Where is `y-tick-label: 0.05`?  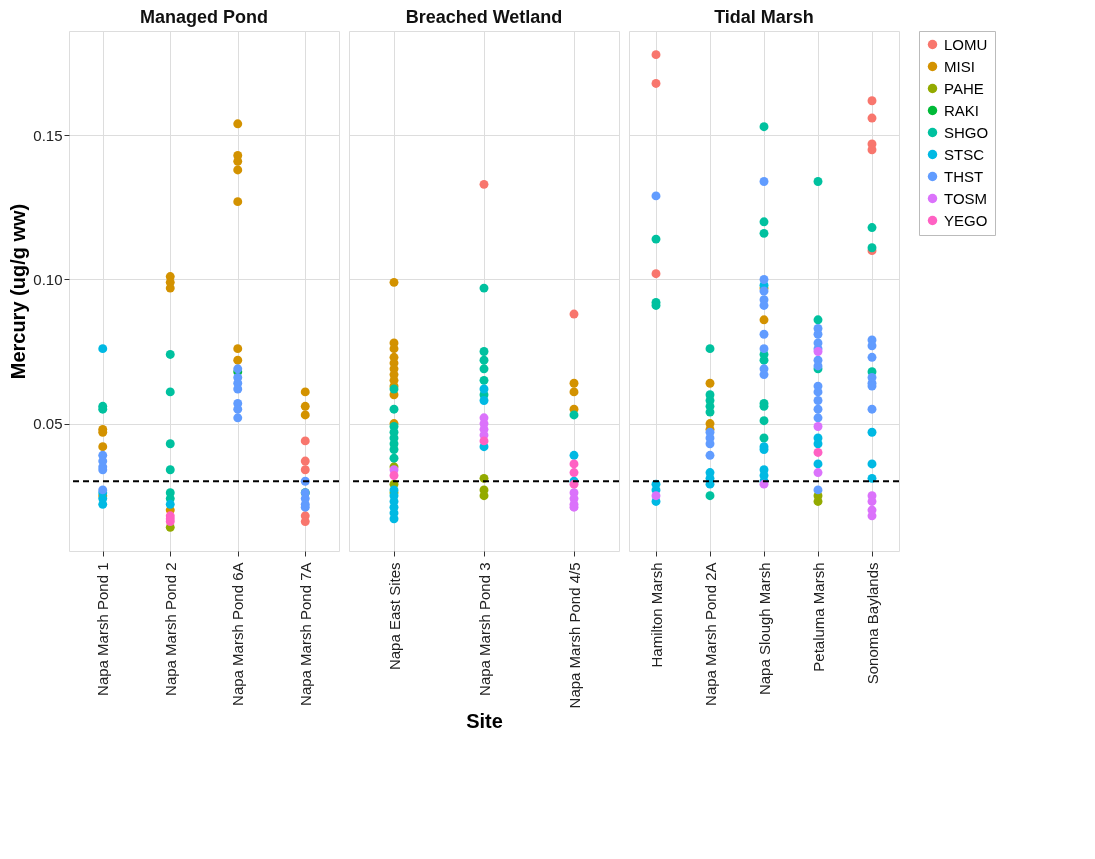
y-tick-label: 0.05 is located at coordinates (48, 424).